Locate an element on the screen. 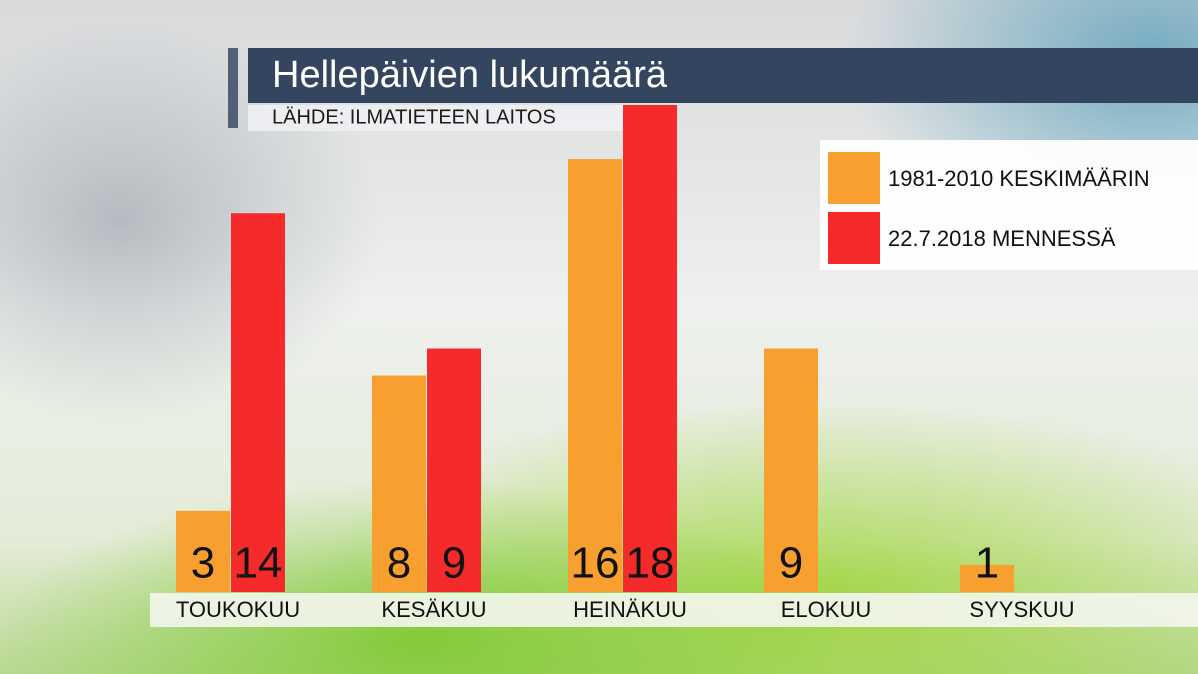  legend-label: 22.7.2018 MENNESSÄ is located at coordinates (1002, 238).